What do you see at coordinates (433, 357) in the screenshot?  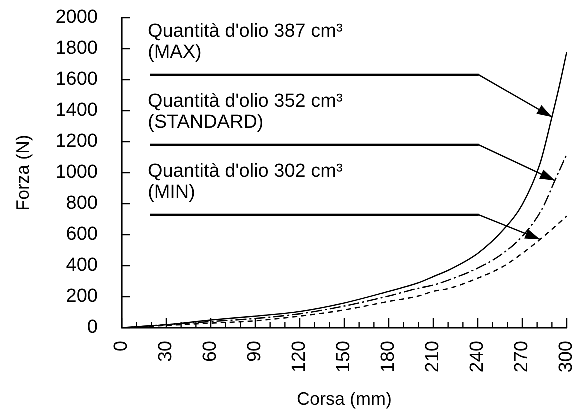 I see `x-tick-label: 210` at bounding box center [433, 357].